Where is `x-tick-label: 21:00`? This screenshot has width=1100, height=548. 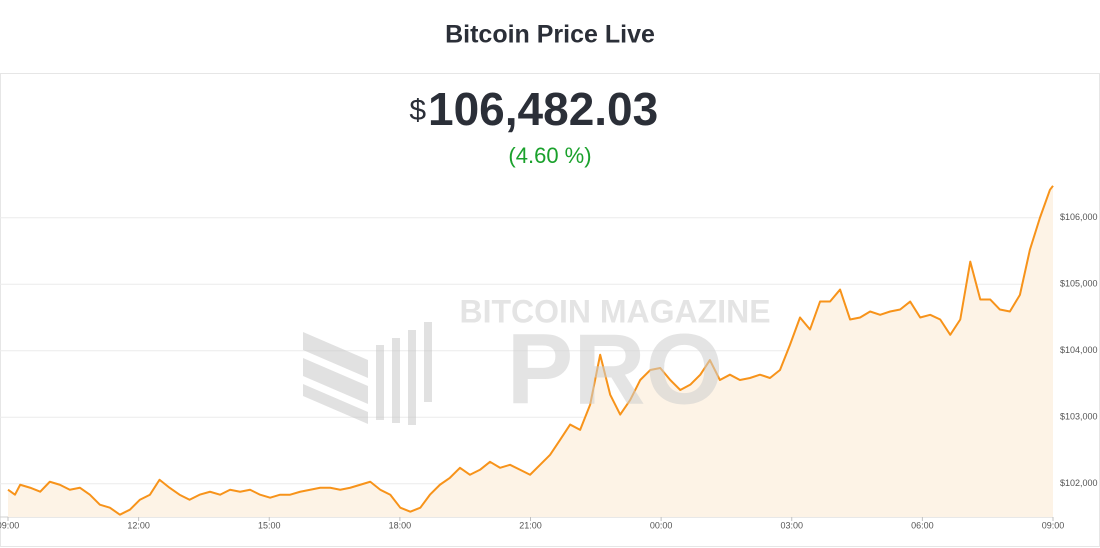 x-tick-label: 21:00 is located at coordinates (530, 525).